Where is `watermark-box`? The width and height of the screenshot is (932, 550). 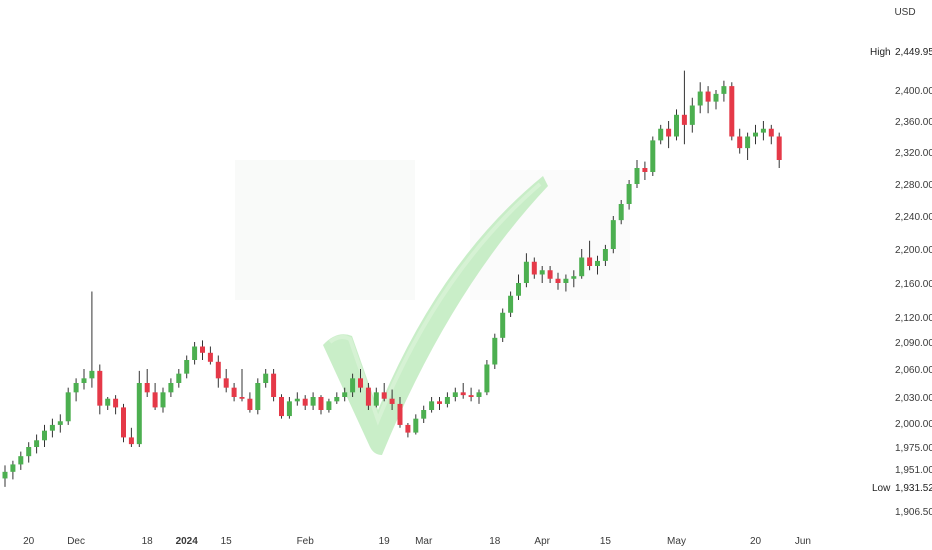 watermark-box is located at coordinates (325, 230).